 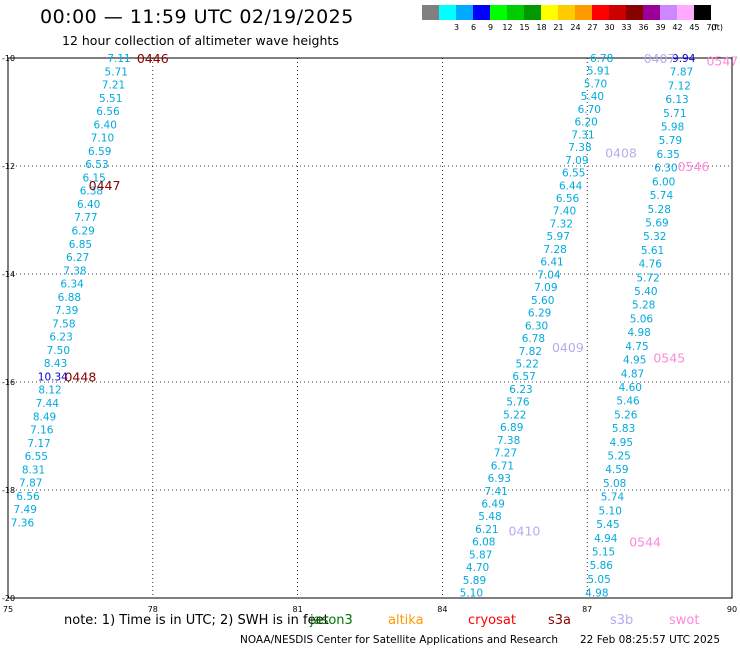 I want to click on wave-height-value: 8.31, so click(x=33, y=470).